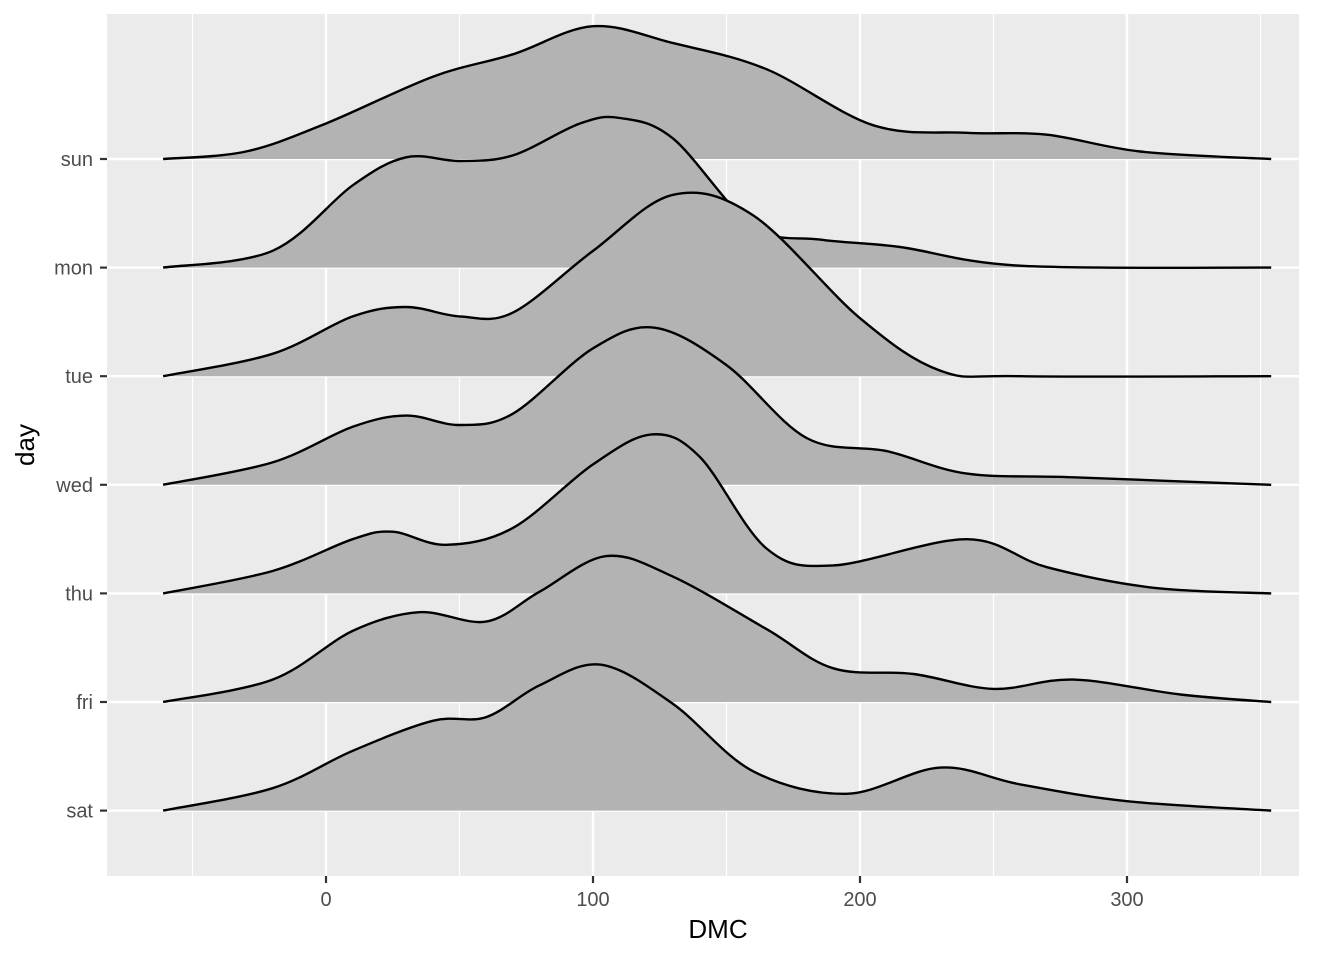 This screenshot has width=1344, height=960. I want to click on ridge-wed, so click(717, 405).